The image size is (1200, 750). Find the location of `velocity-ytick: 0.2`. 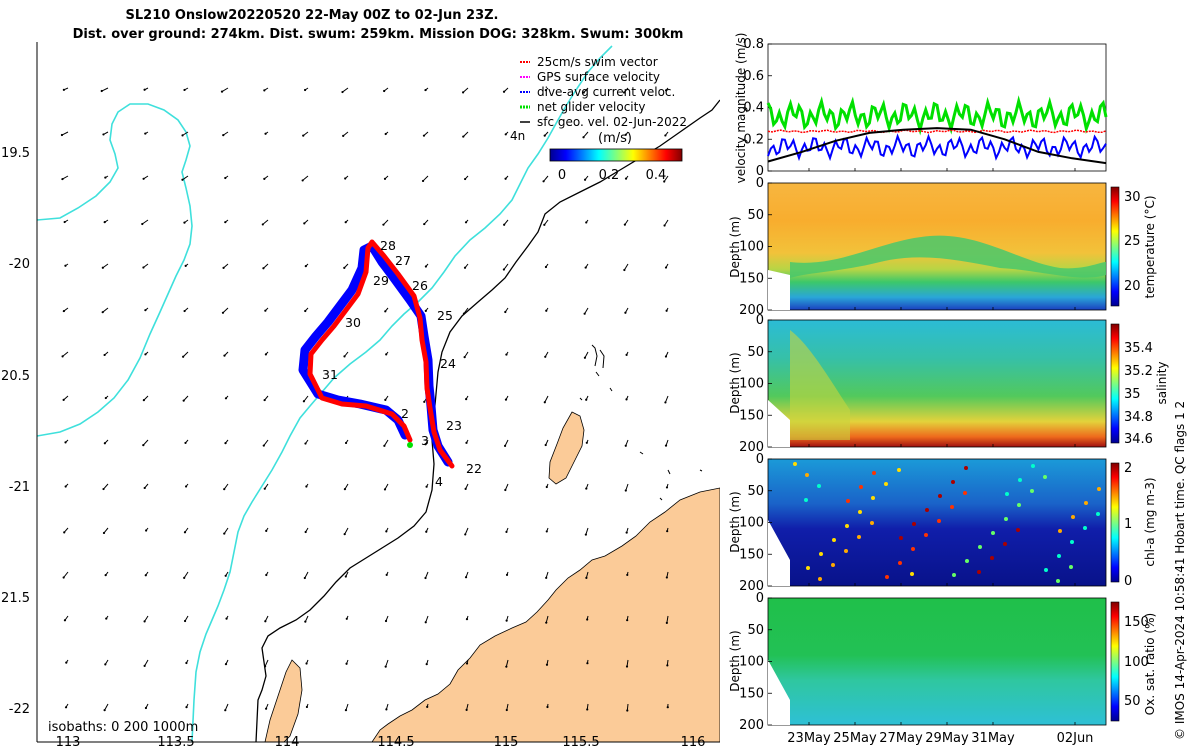

velocity-ytick: 0.2 is located at coordinates (753, 139).